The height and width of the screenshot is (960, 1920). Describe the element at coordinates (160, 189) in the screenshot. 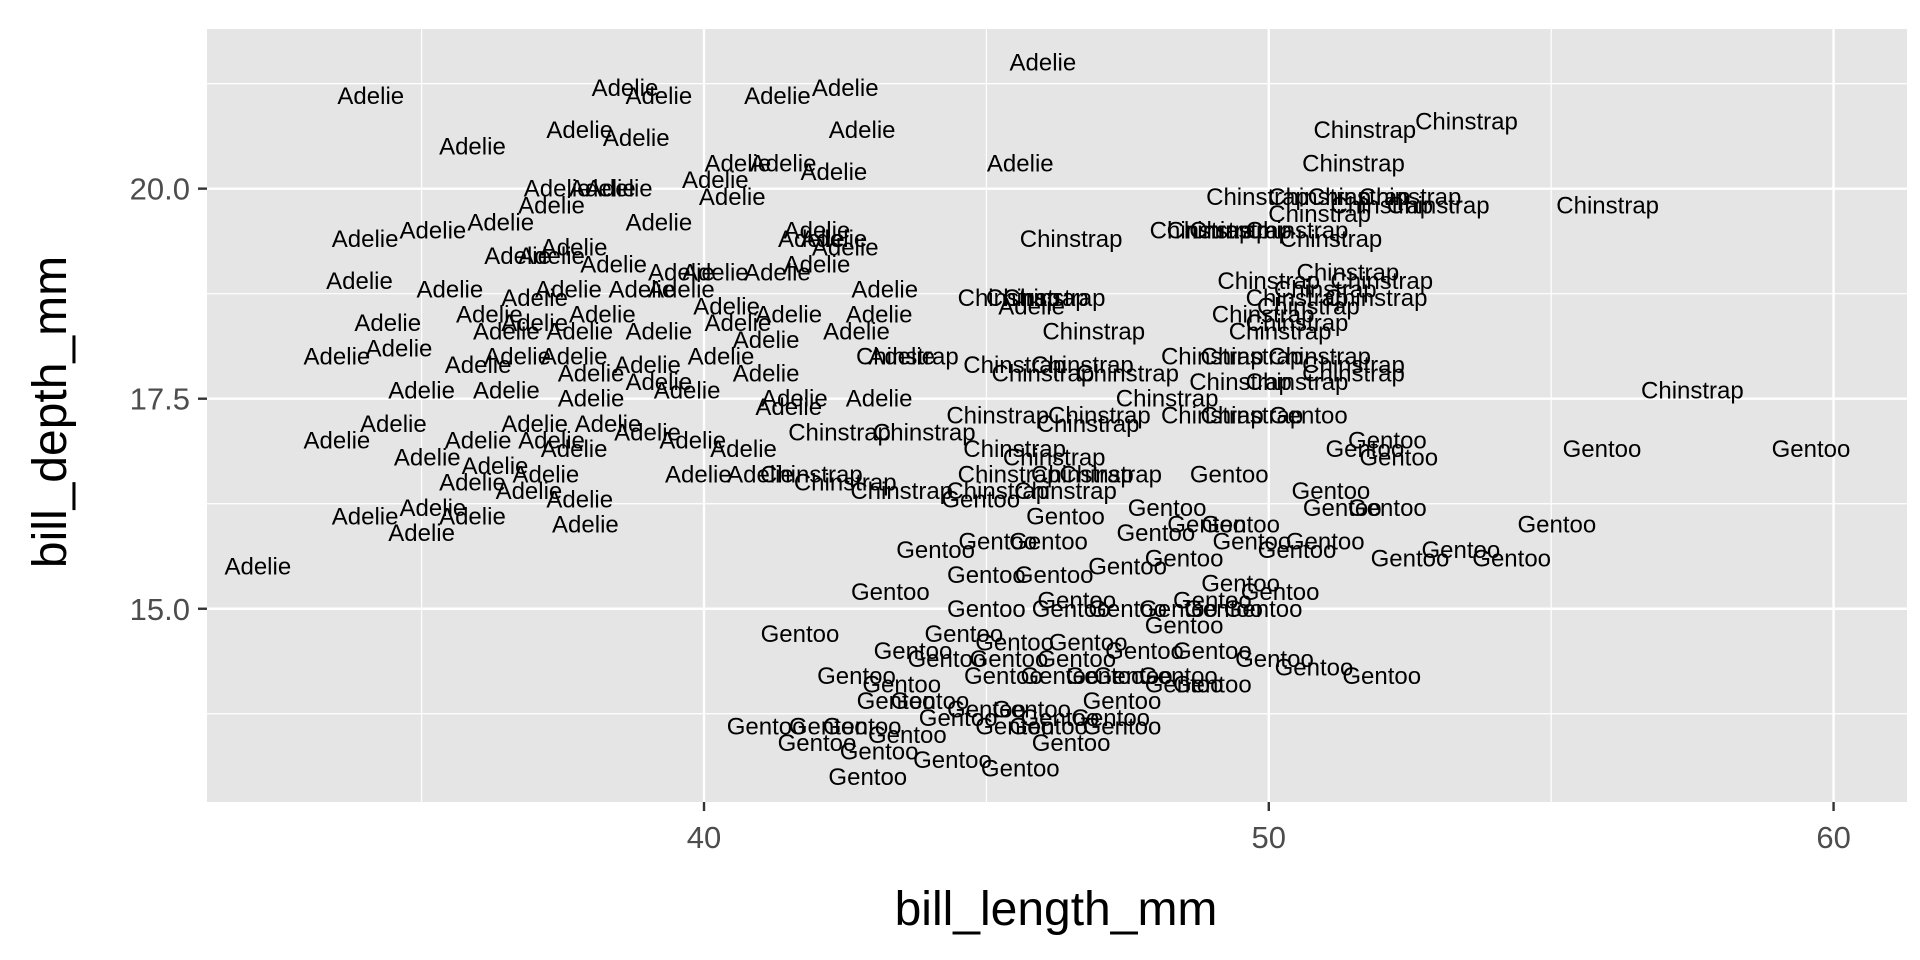

I see `y-tick-label: 20.0` at that location.